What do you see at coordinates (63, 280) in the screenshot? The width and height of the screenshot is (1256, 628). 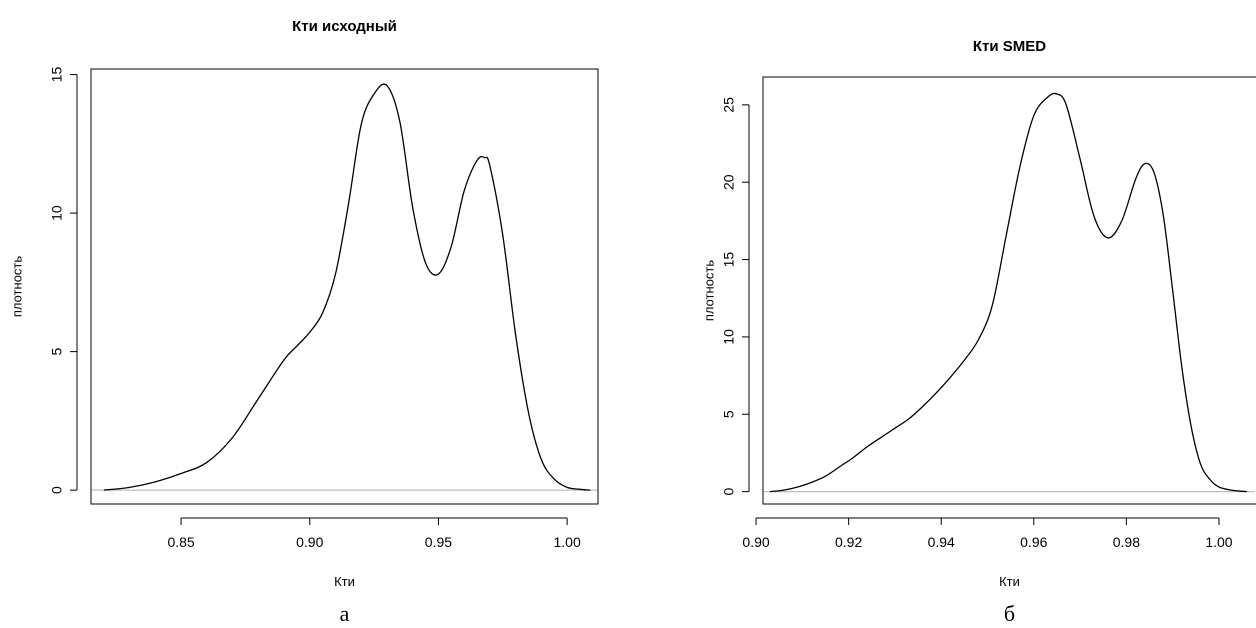 I see `y-axis: 0 5 10 15` at bounding box center [63, 280].